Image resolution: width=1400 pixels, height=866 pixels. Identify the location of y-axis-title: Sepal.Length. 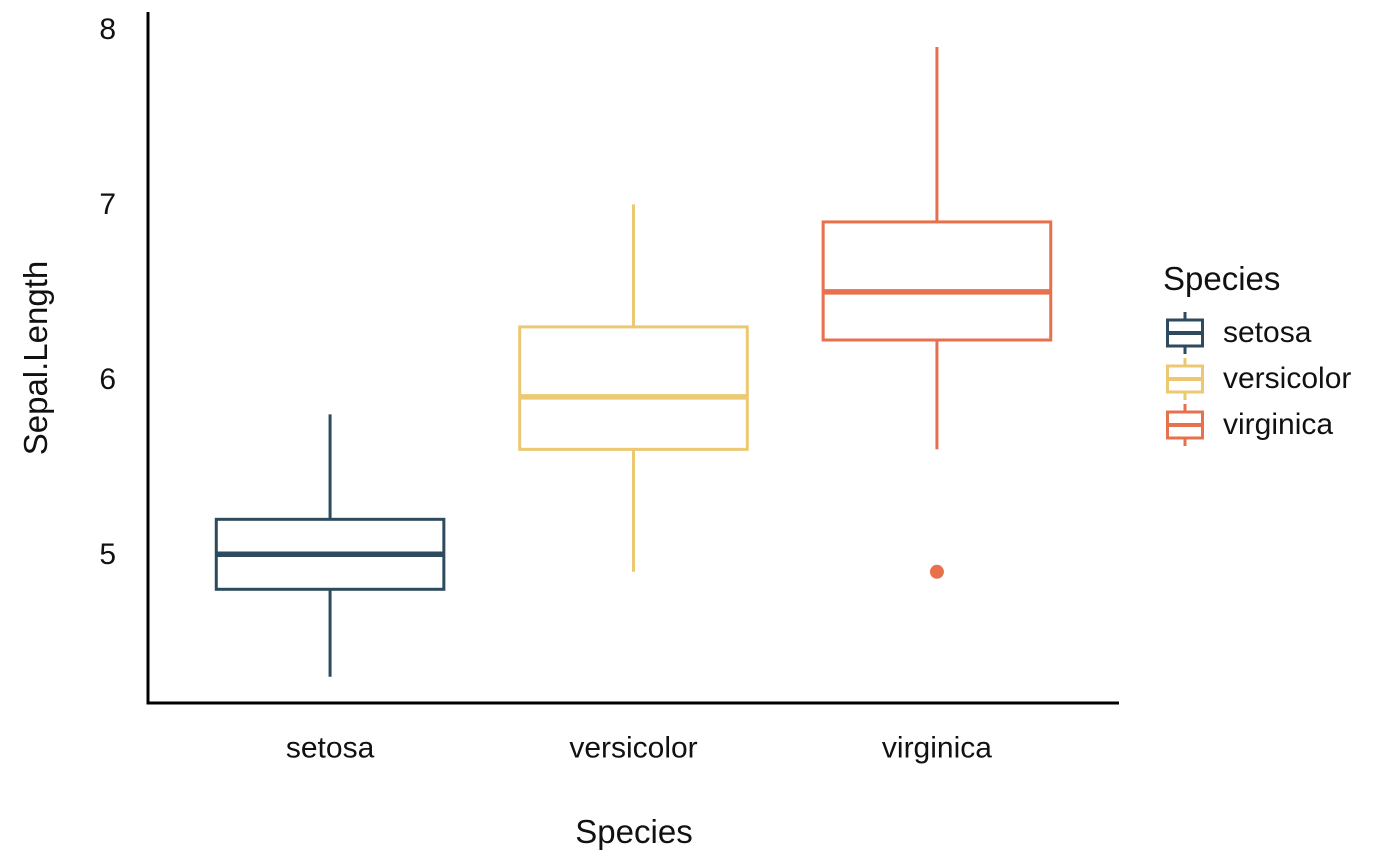
(35, 358).